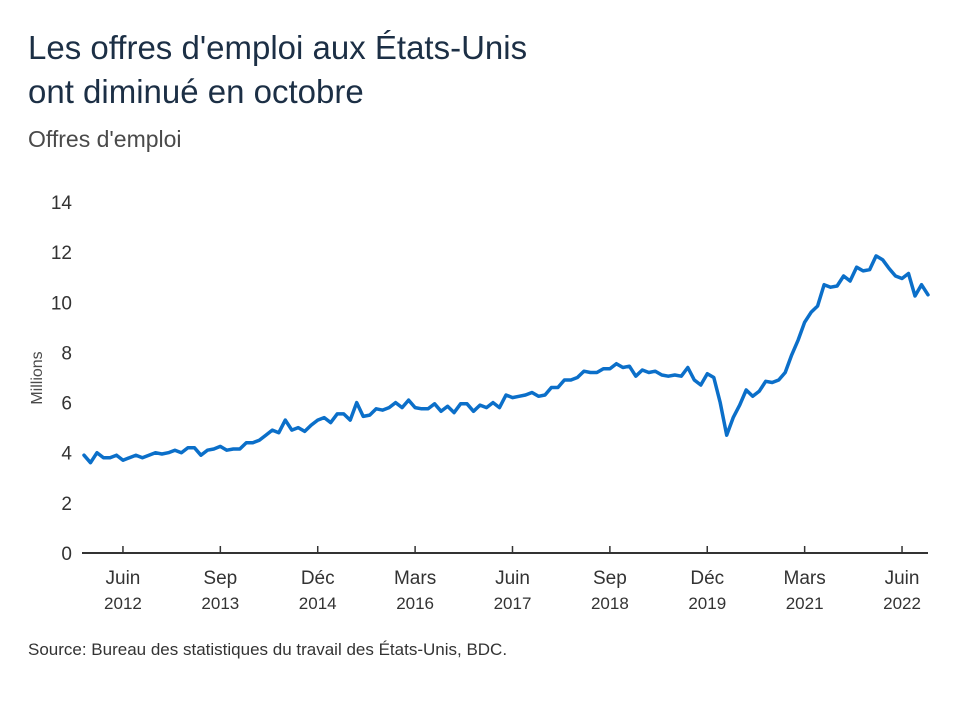 The width and height of the screenshot is (960, 701). What do you see at coordinates (66, 454) in the screenshot?
I see `y-tick-label: 4` at bounding box center [66, 454].